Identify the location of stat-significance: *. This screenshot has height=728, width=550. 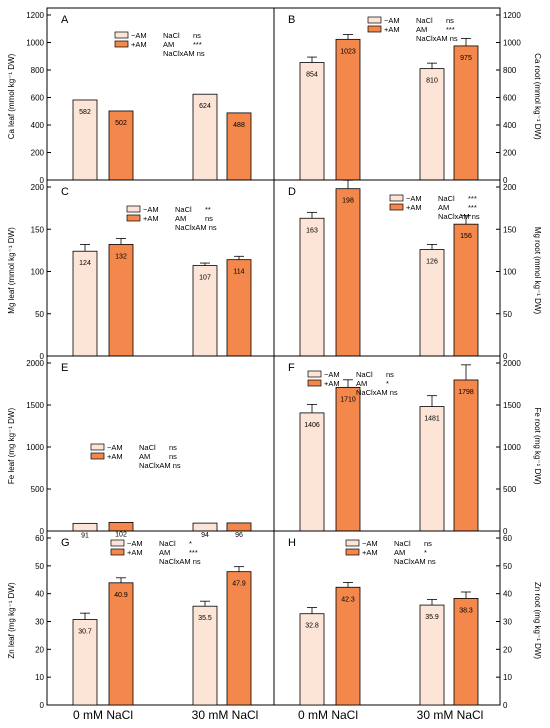
(387, 383).